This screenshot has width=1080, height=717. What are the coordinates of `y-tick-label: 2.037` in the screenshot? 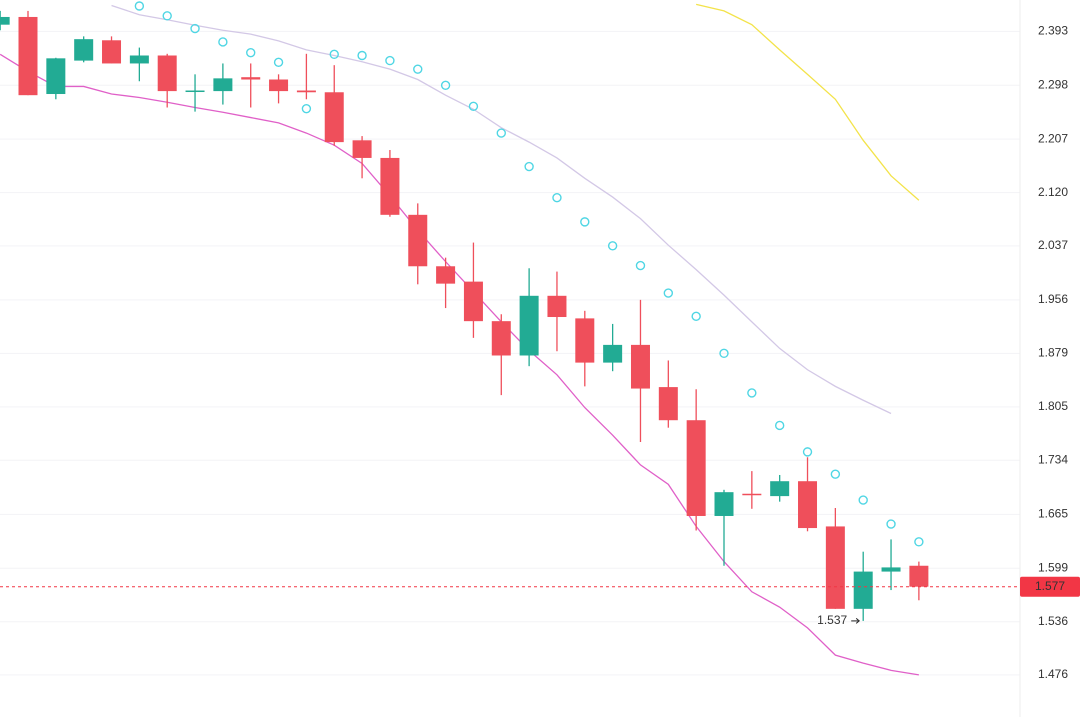 It's located at (1053, 245).